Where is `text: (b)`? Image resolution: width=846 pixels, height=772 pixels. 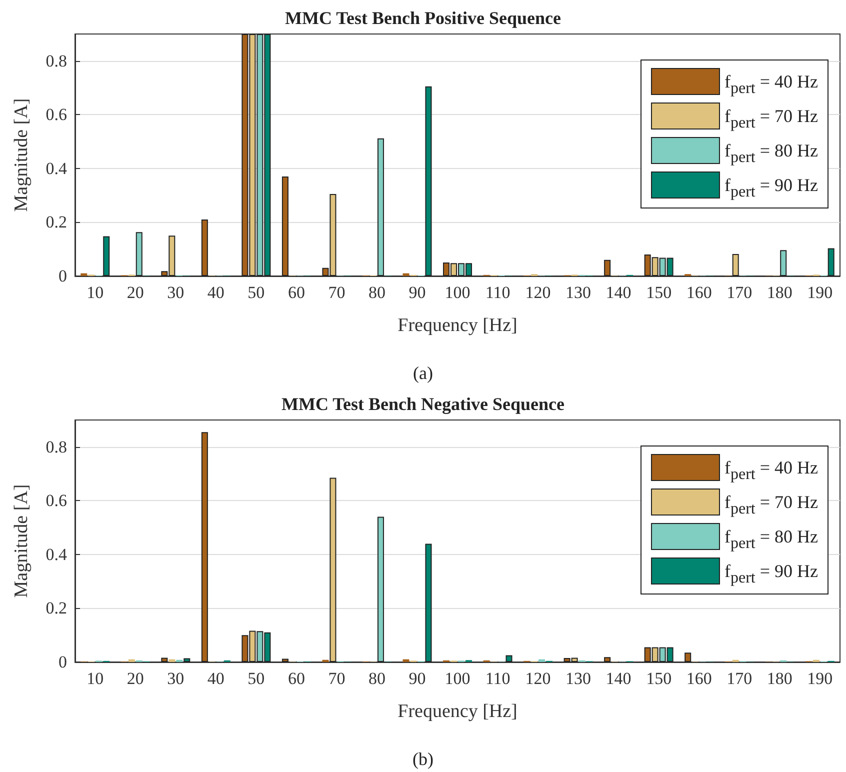 text: (b) is located at coordinates (423, 759).